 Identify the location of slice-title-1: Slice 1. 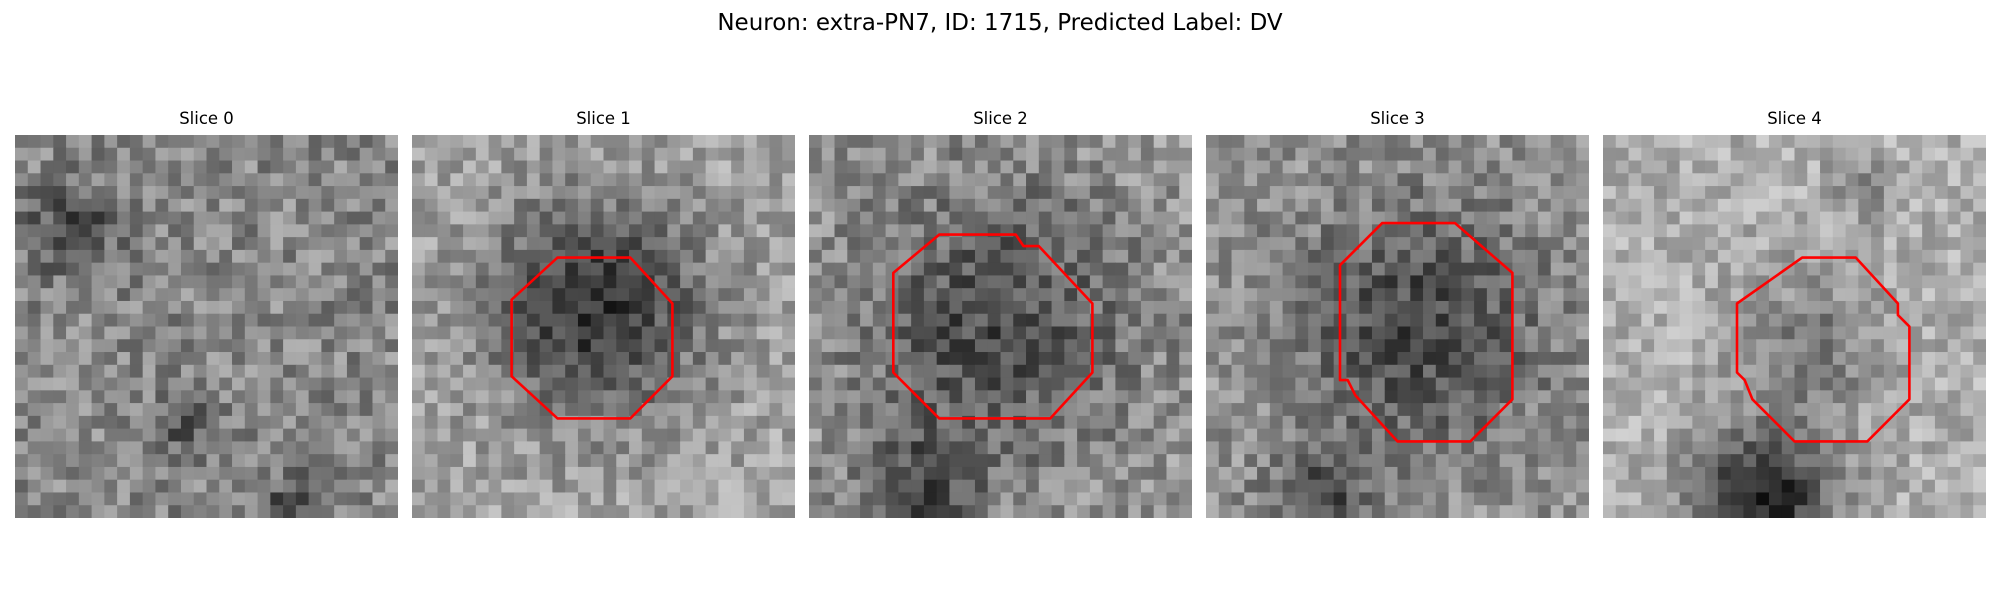
(603, 118).